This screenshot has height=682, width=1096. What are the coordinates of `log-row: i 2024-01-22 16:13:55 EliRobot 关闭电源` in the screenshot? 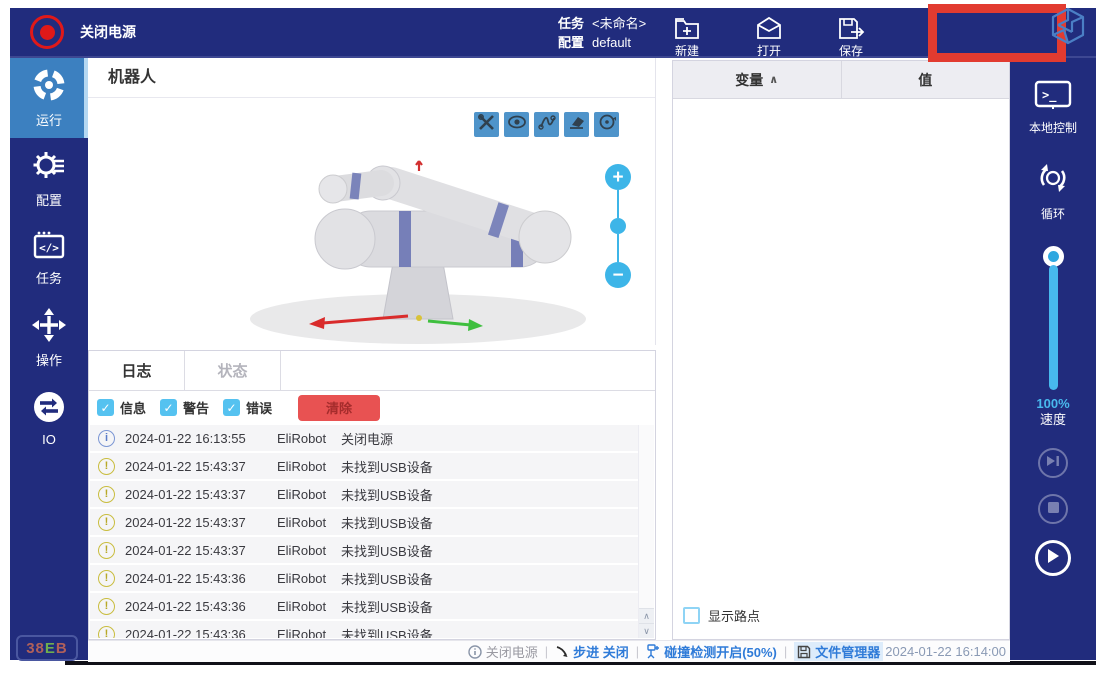 It's located at (364, 438).